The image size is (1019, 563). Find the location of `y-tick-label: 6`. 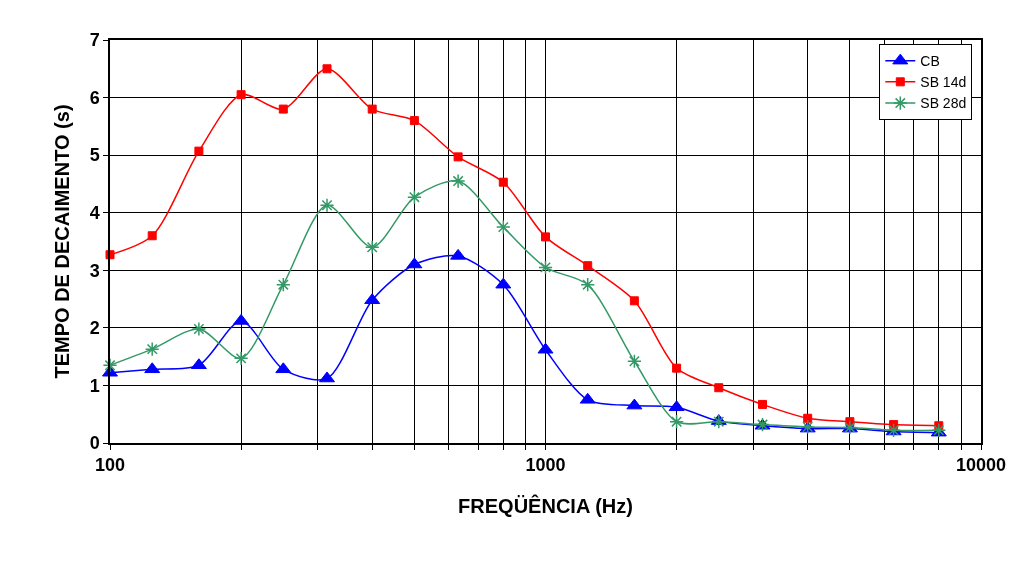

y-tick-label: 6 is located at coordinates (94, 97).